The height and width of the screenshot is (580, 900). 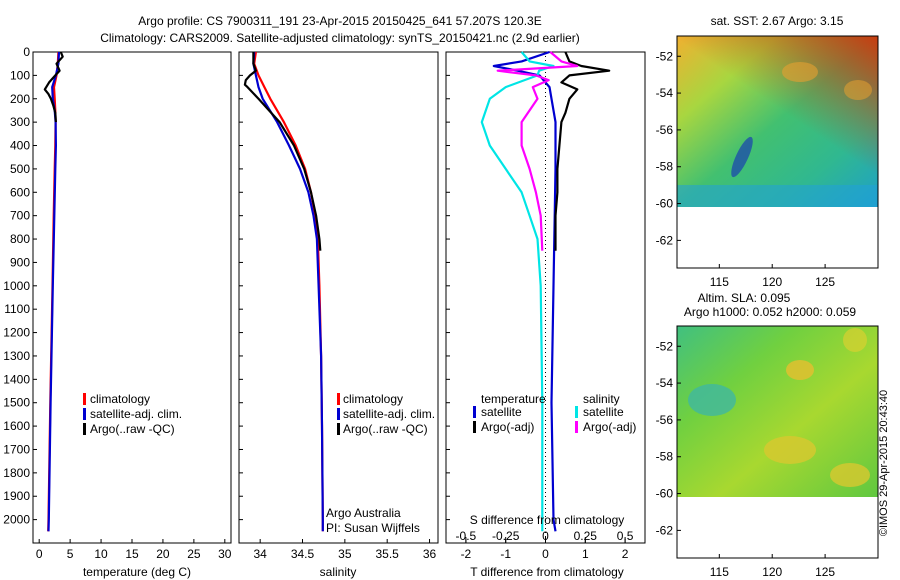 I want to click on sla-map-lat-tick-label: -52, so click(x=665, y=346).